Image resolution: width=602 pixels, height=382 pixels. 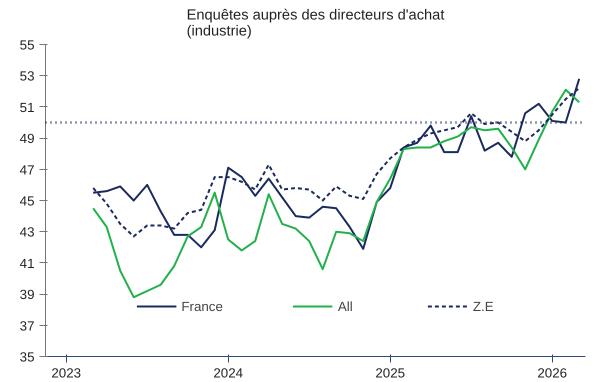 What do you see at coordinates (66, 373) in the screenshot?
I see `x-tick-label: 2023` at bounding box center [66, 373].